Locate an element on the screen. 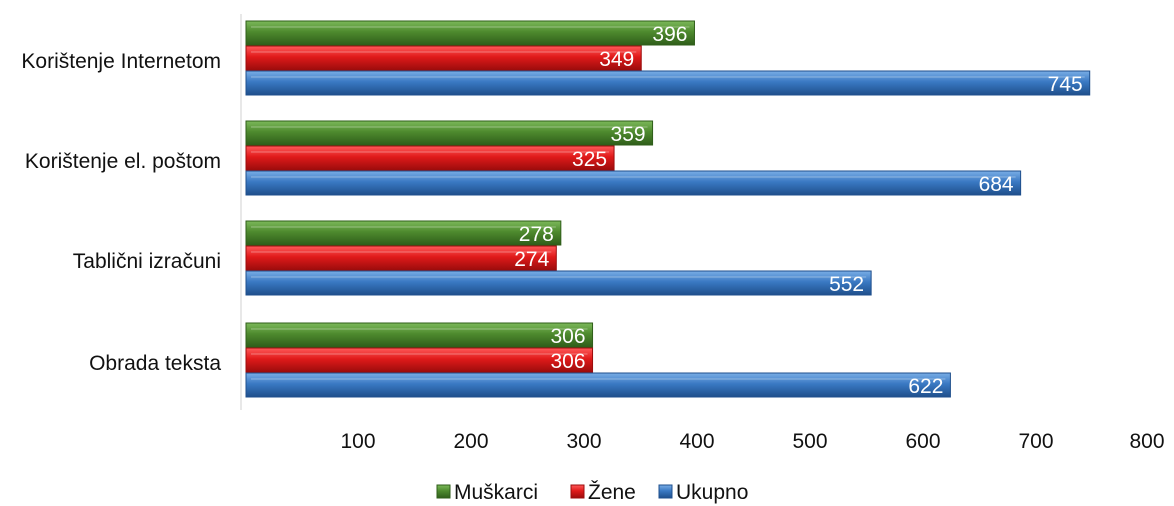 The image size is (1174, 506). data-label-ukupno-koristenje-internetom: 745 is located at coordinates (1065, 84).